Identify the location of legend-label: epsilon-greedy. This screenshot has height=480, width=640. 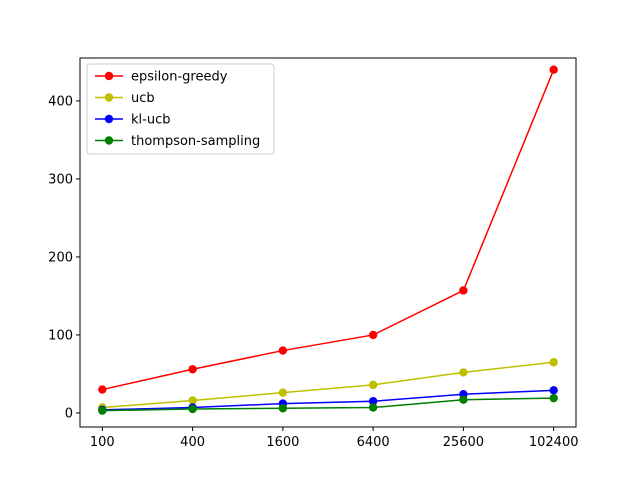
(179, 77).